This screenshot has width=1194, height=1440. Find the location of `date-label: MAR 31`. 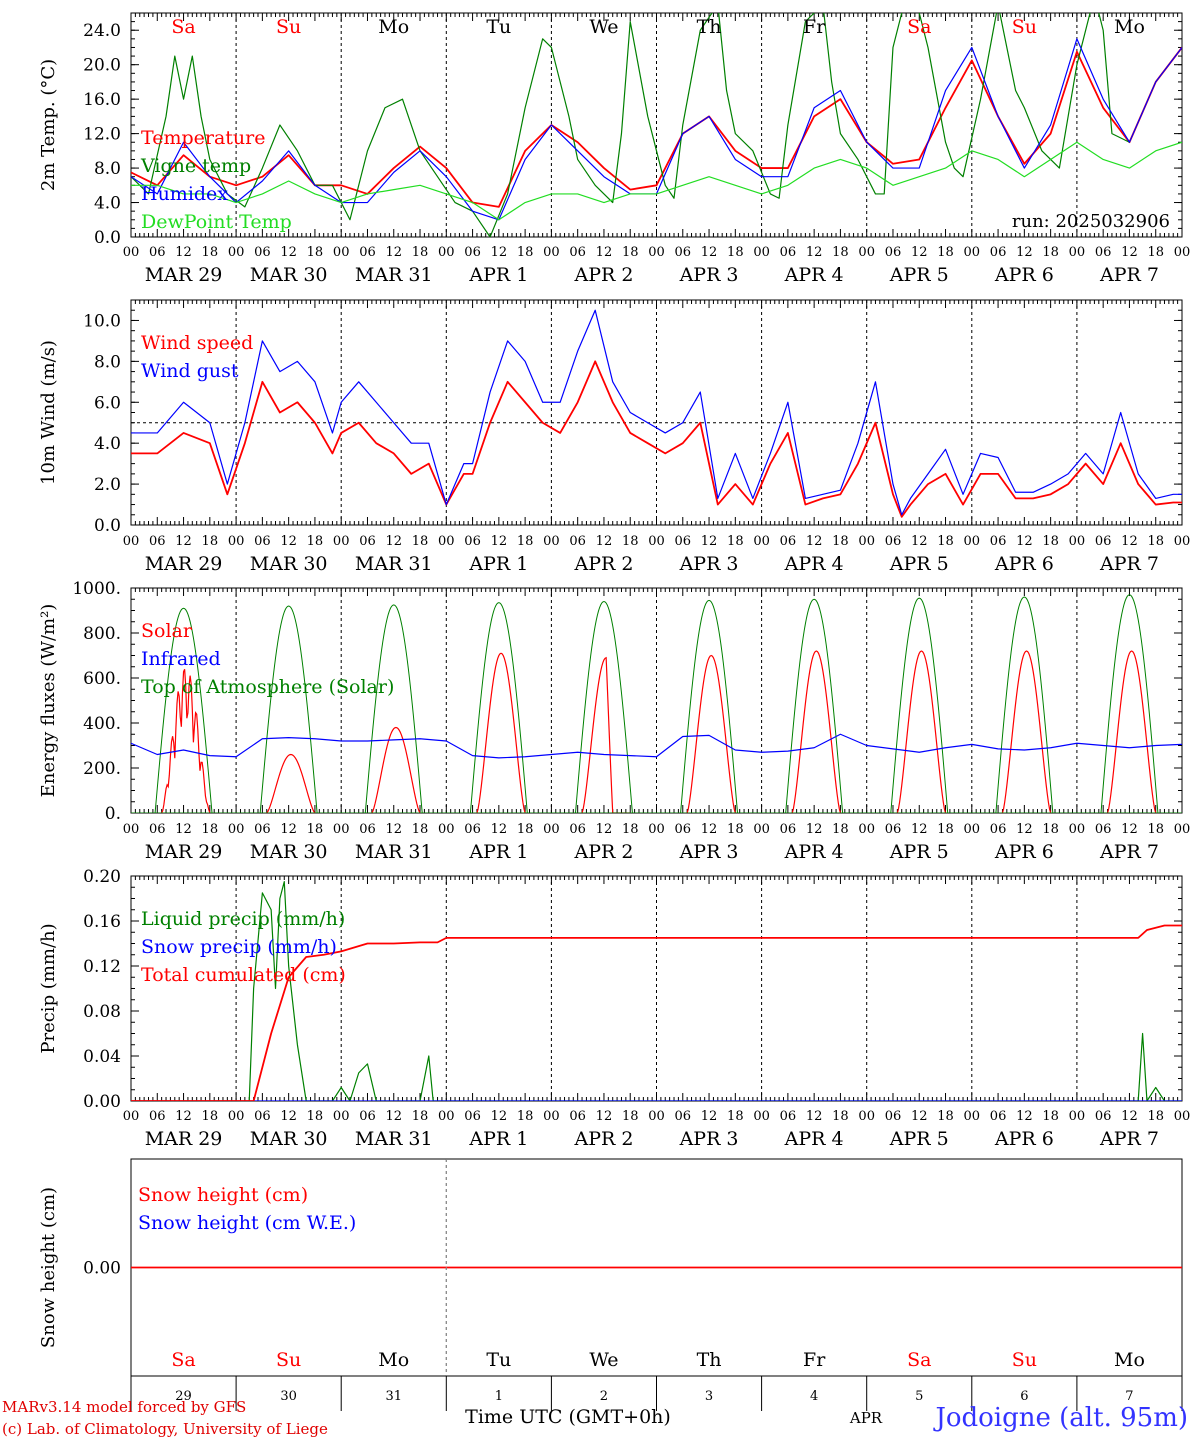

date-label: MAR 31 is located at coordinates (394, 1139).